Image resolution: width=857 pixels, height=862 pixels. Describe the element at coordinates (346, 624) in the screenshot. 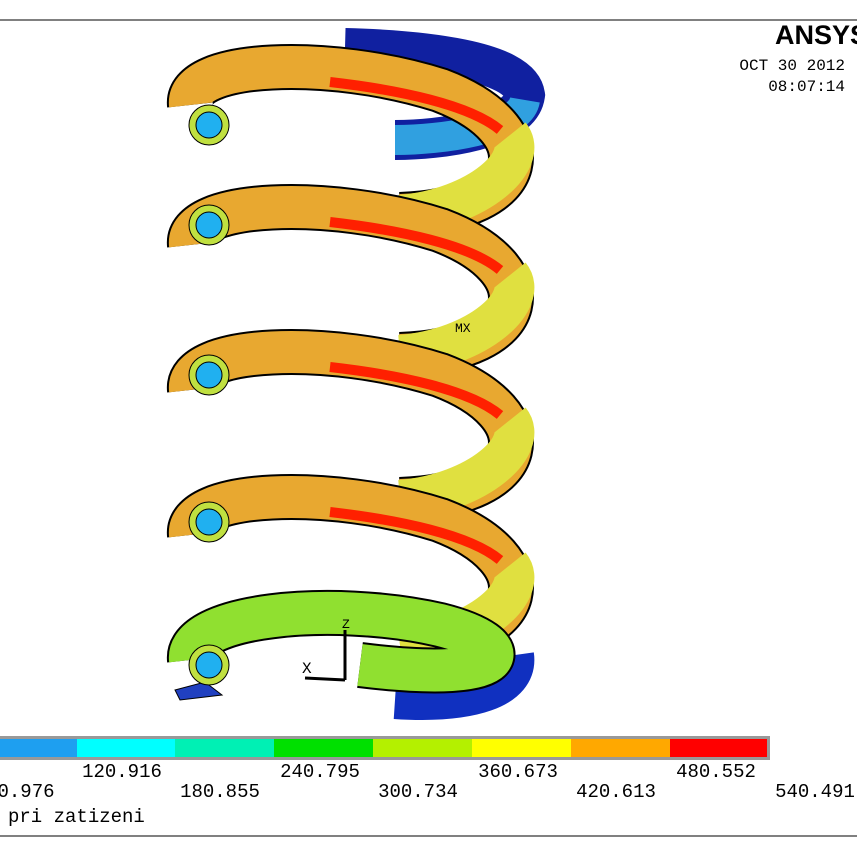

I see `axis-z-label: Z` at that location.